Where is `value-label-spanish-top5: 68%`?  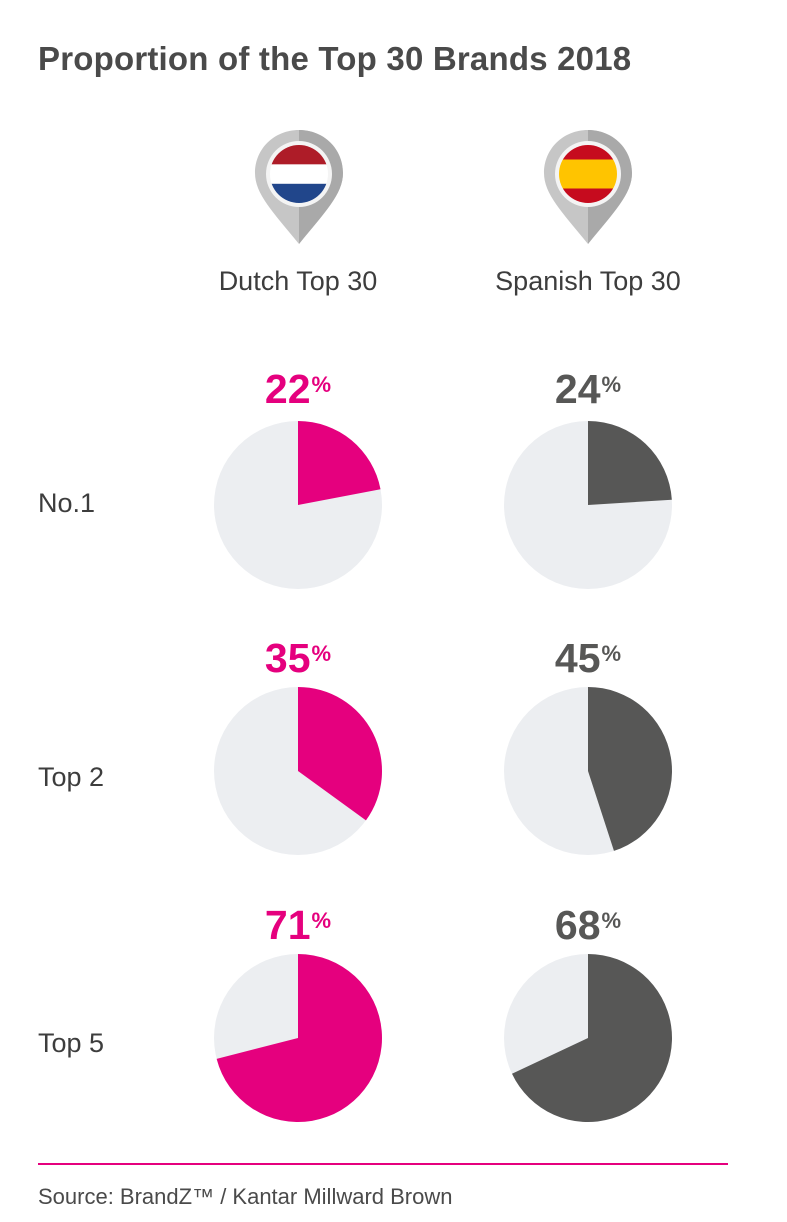 value-label-spanish-top5: 68% is located at coordinates (588, 925).